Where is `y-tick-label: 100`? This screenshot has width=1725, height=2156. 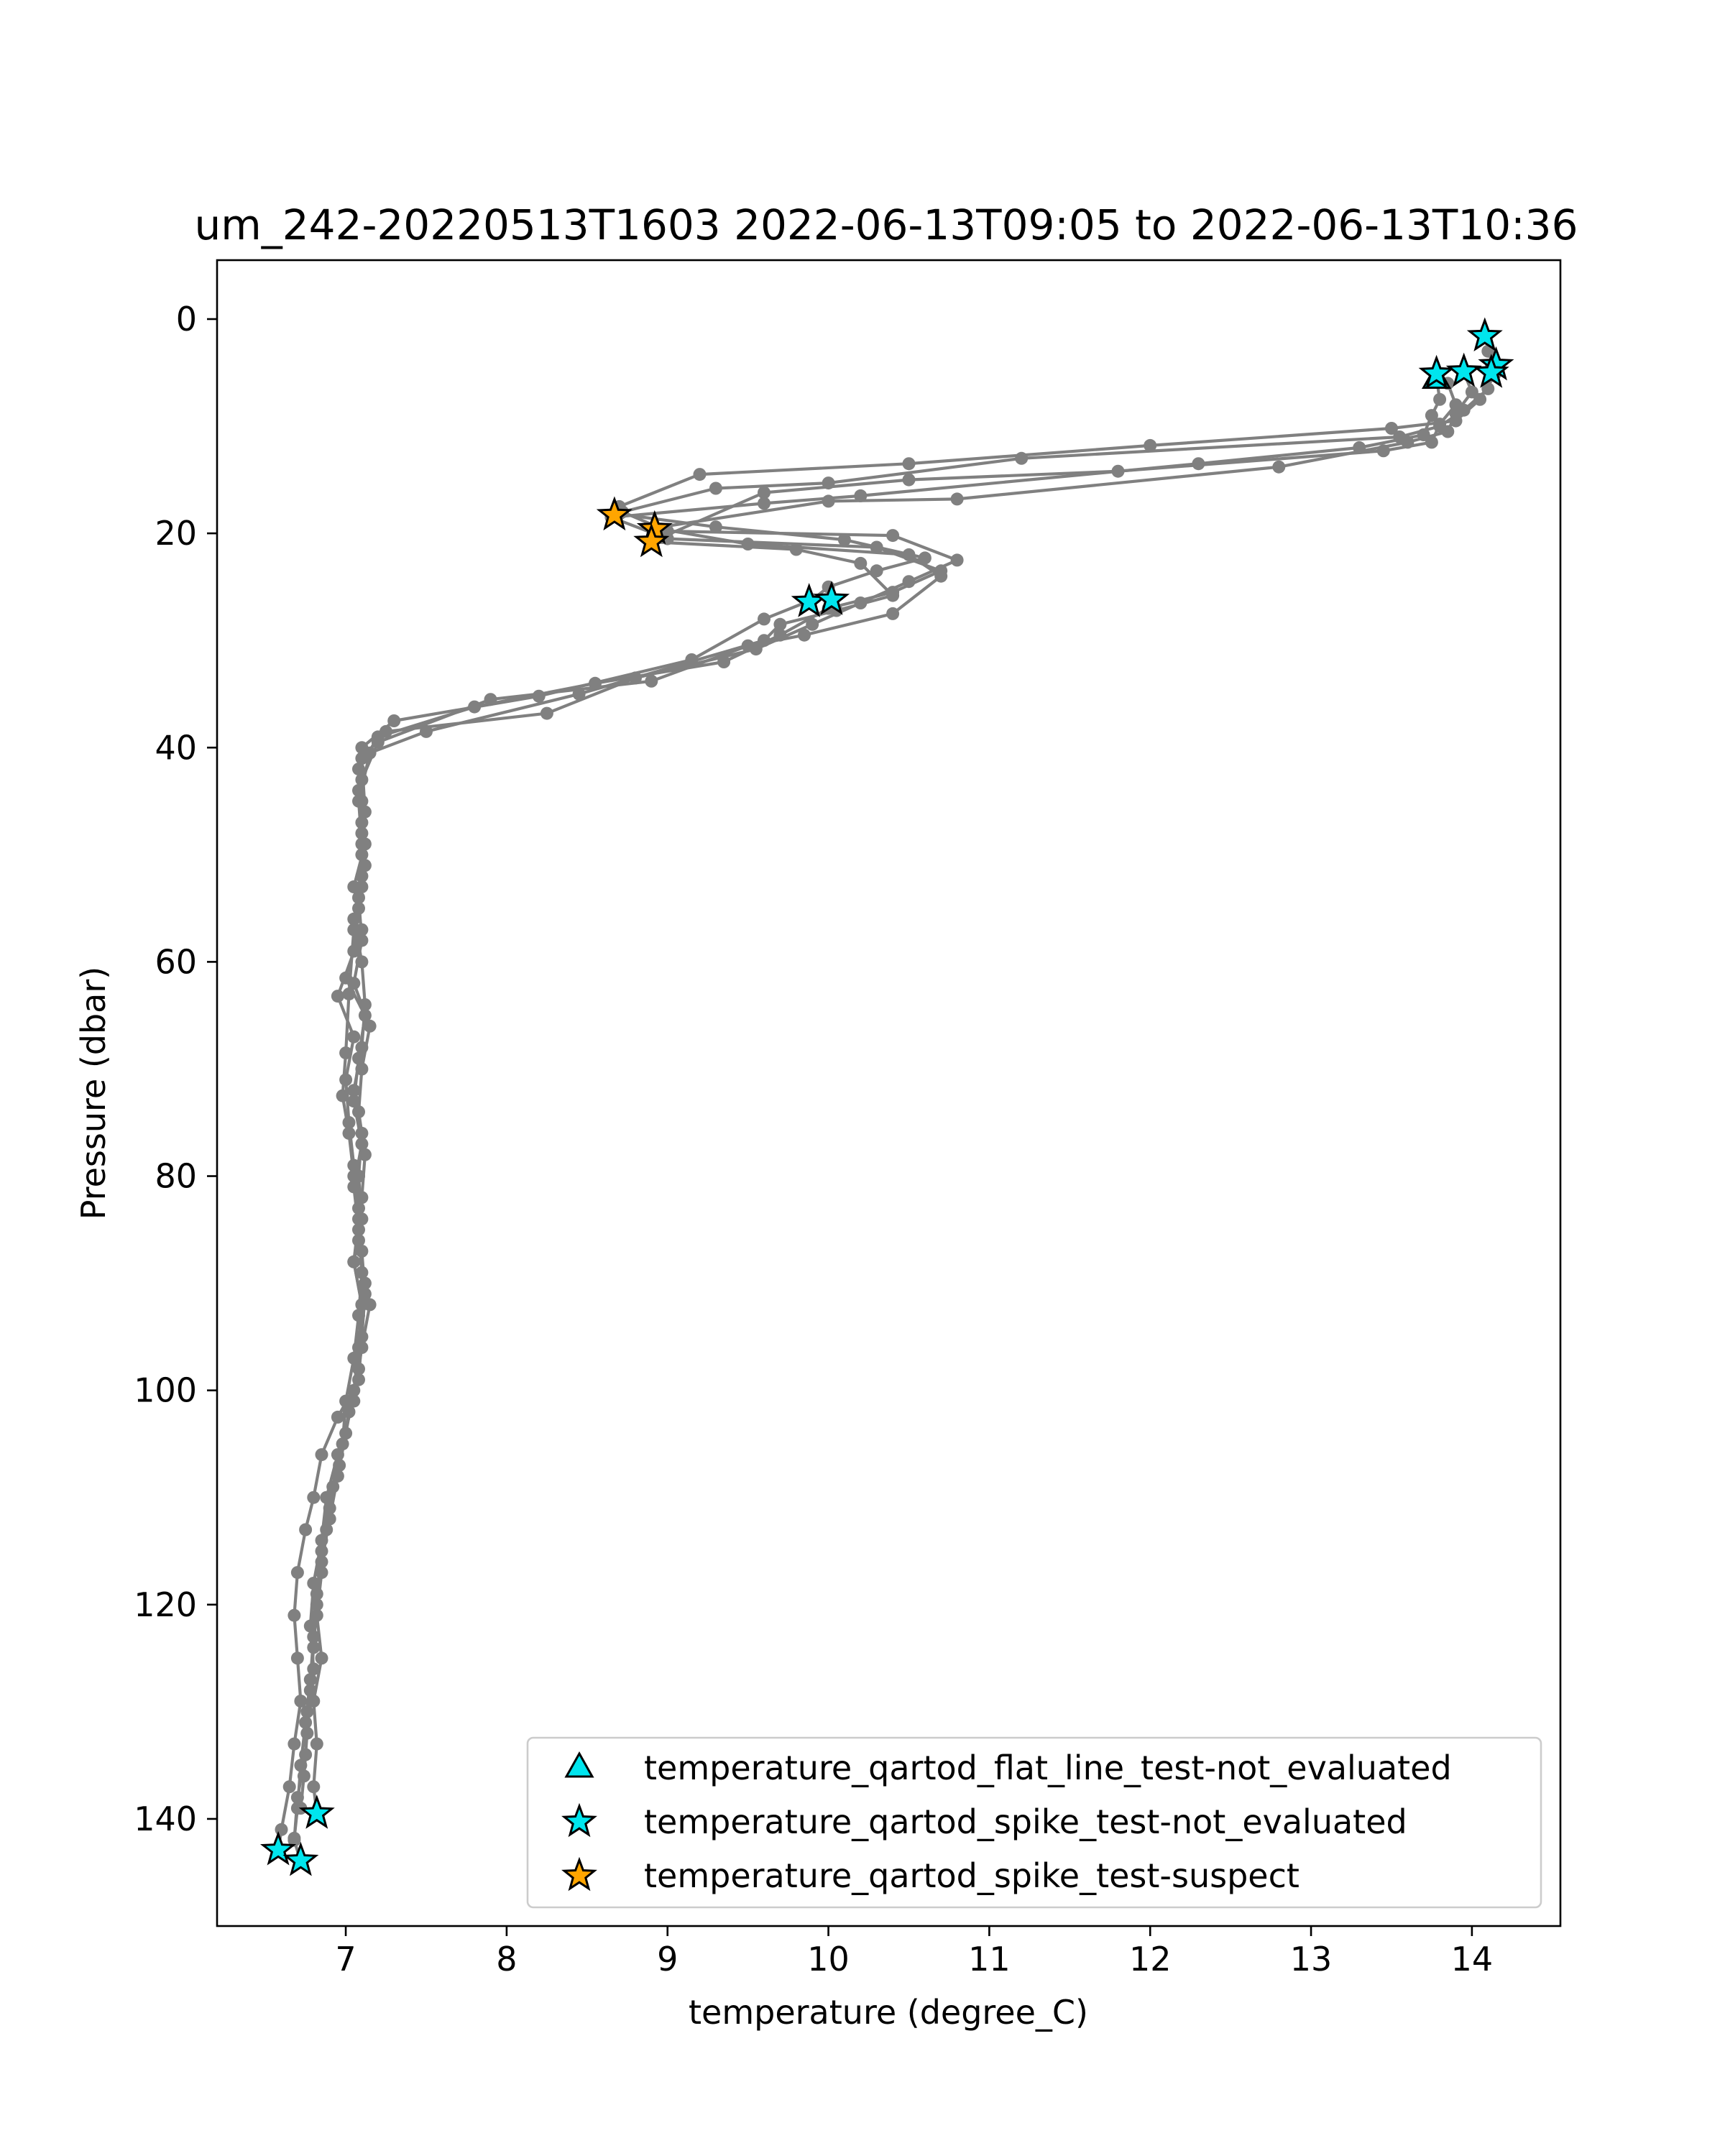
y-tick-label: 100 is located at coordinates (165, 1390).